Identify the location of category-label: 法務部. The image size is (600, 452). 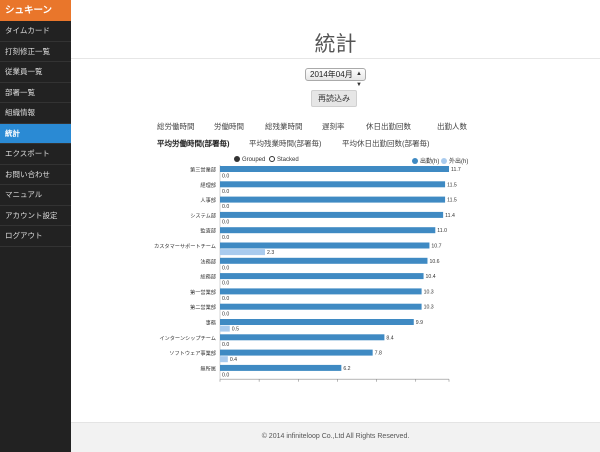
(208, 261).